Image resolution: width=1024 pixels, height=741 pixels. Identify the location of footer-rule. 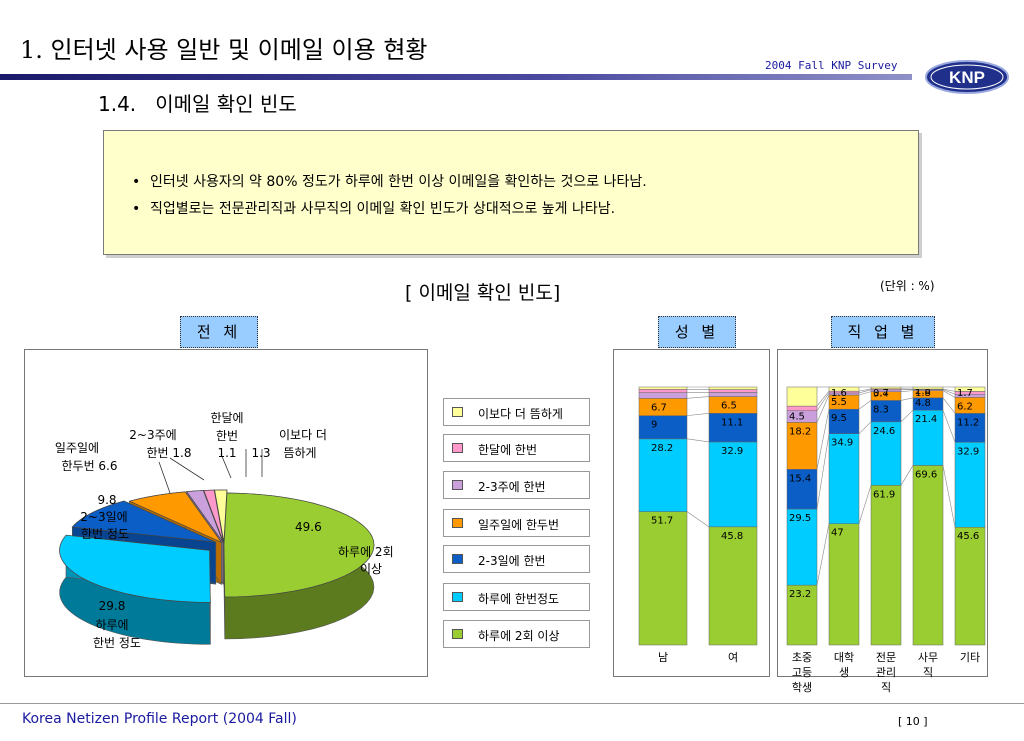
(512, 703).